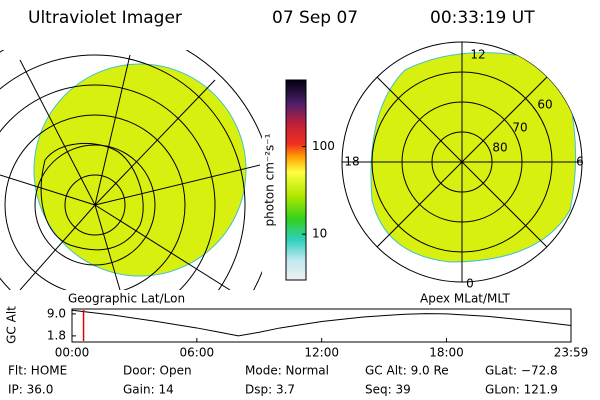  What do you see at coordinates (197, 353) in the screenshot?
I see `x-tick-label: 06:00` at bounding box center [197, 353].